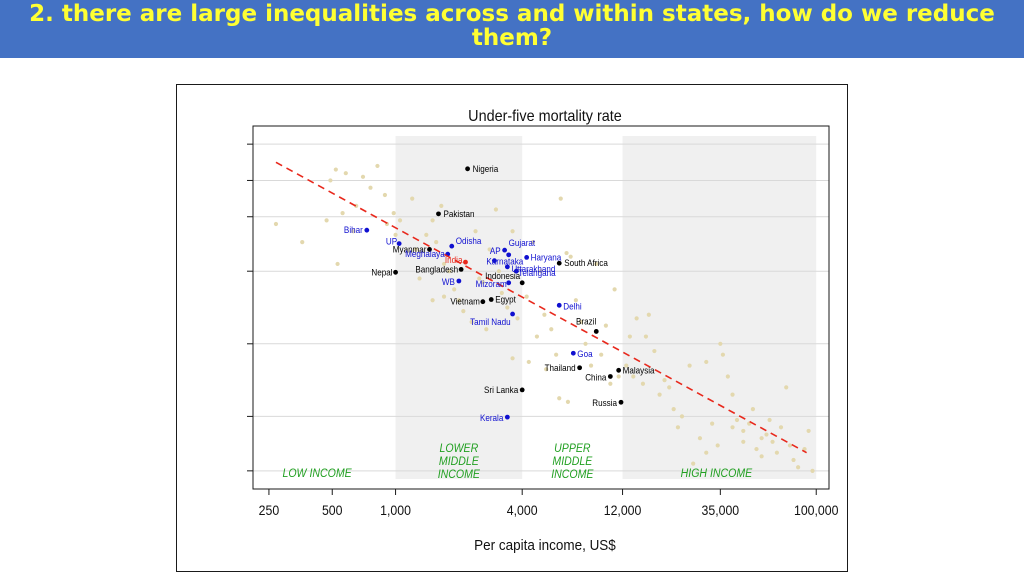  Describe the element at coordinates (816, 510) in the screenshot. I see `x-tick-label-6: 100,000` at that location.